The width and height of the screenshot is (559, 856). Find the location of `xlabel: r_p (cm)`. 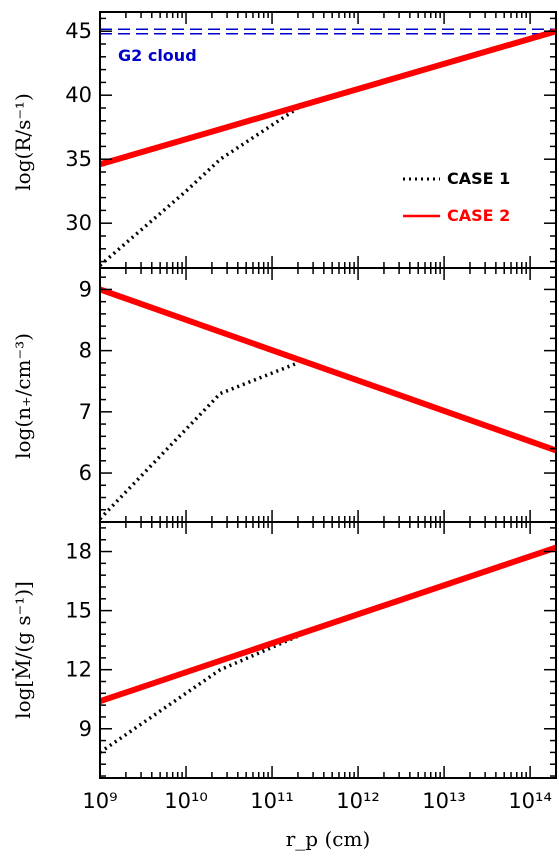

xlabel: r_p (cm) is located at coordinates (328, 839).